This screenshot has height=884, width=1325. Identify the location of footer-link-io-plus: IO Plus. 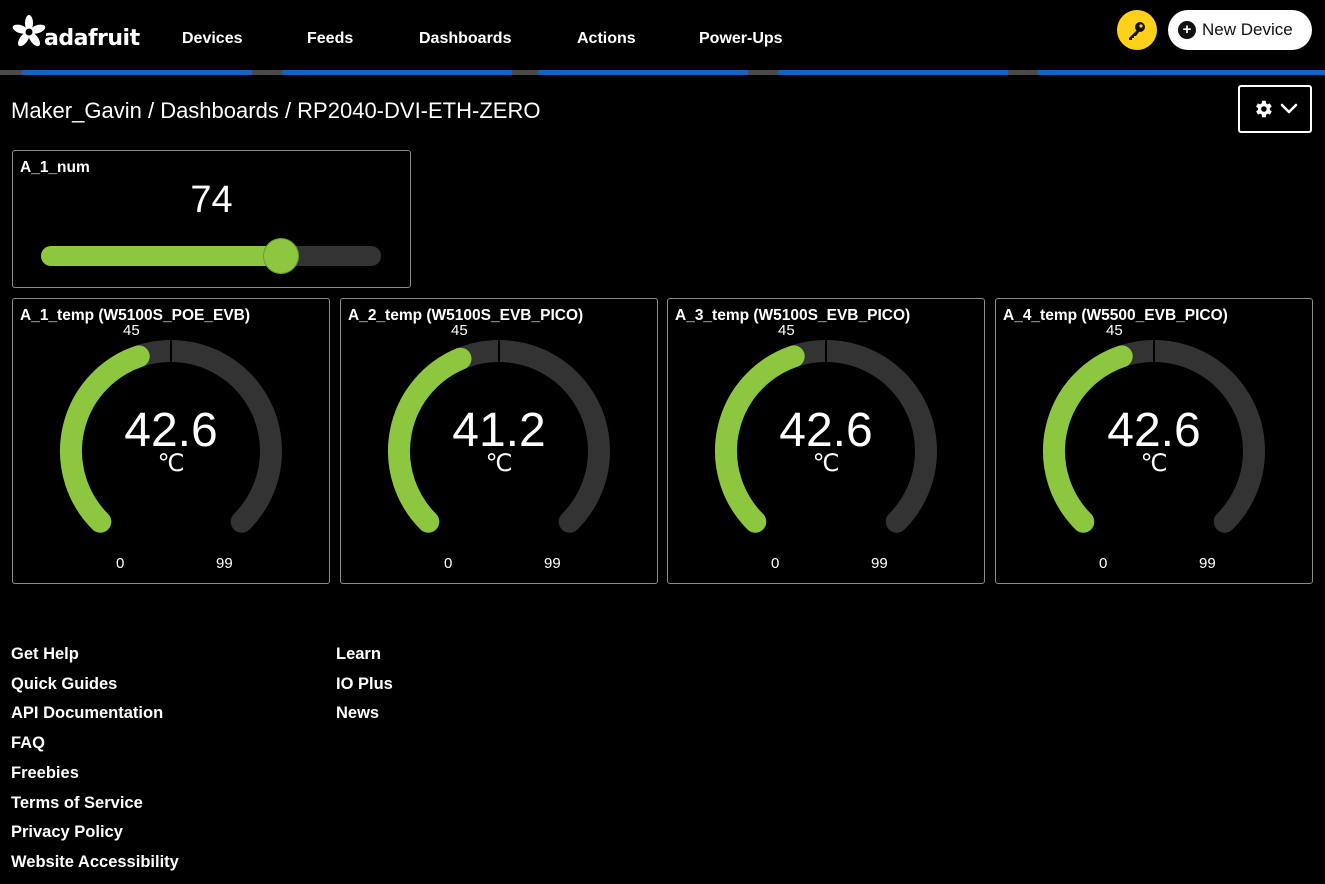
(364, 684).